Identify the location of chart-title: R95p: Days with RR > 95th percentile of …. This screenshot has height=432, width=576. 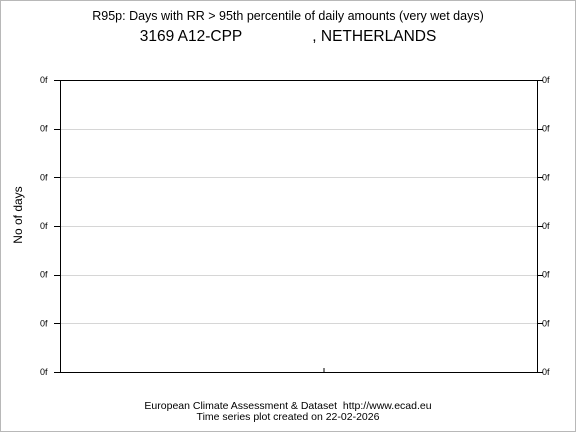
(288, 16).